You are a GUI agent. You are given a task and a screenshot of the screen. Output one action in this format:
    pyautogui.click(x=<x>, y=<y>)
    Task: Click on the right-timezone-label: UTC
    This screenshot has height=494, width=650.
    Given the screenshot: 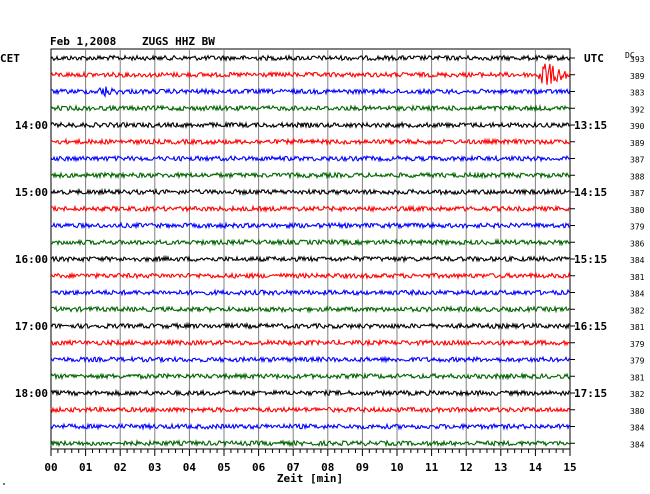 What is the action you would take?
    pyautogui.click(x=594, y=58)
    